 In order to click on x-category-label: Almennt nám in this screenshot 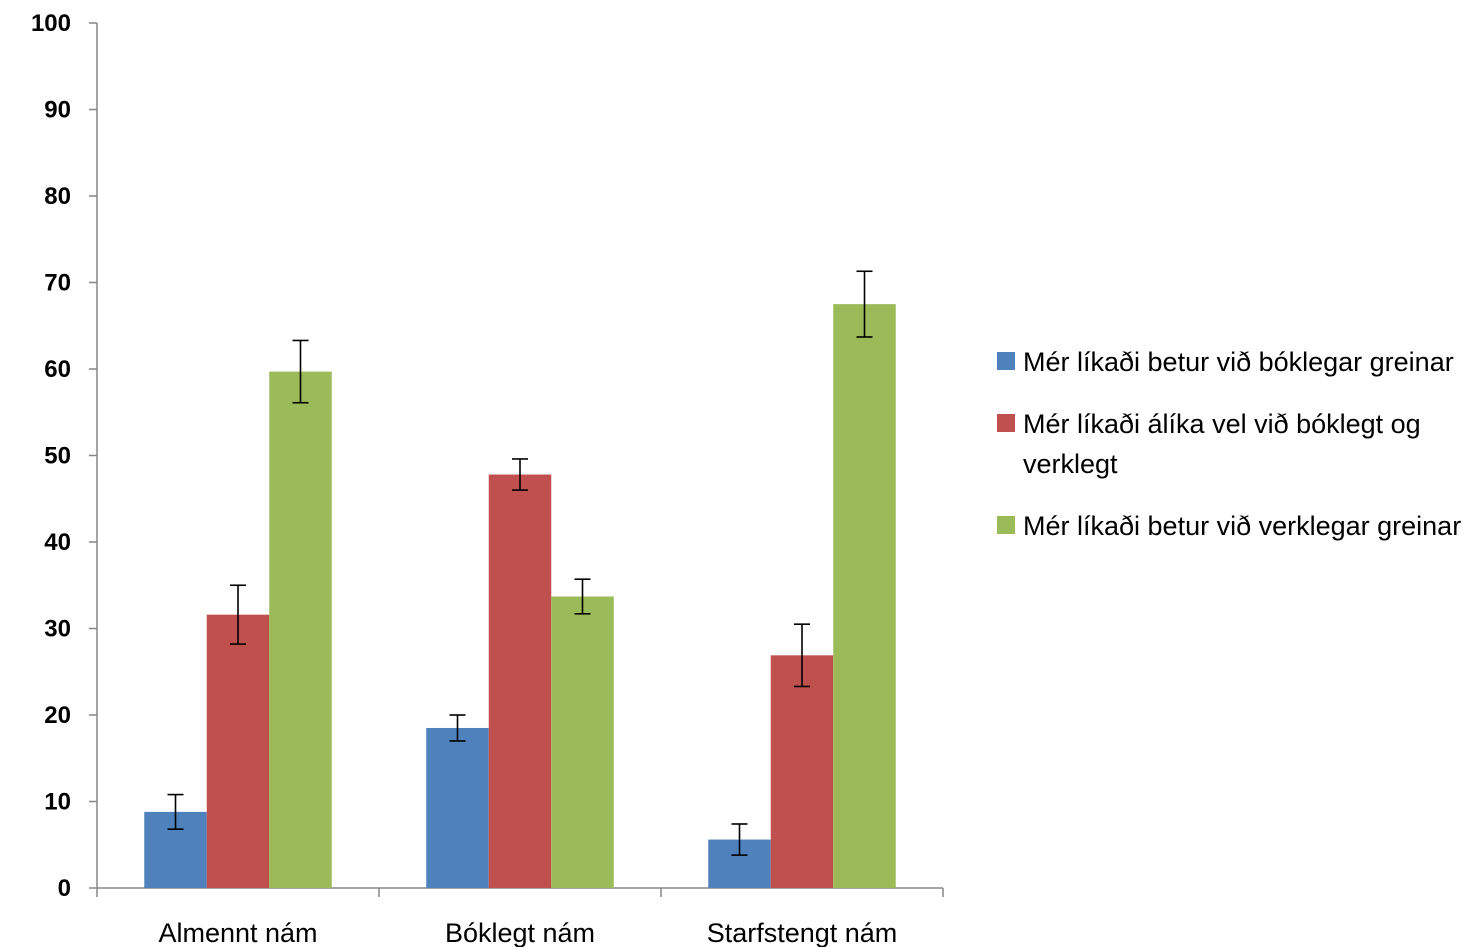, I will do `click(237, 932)`.